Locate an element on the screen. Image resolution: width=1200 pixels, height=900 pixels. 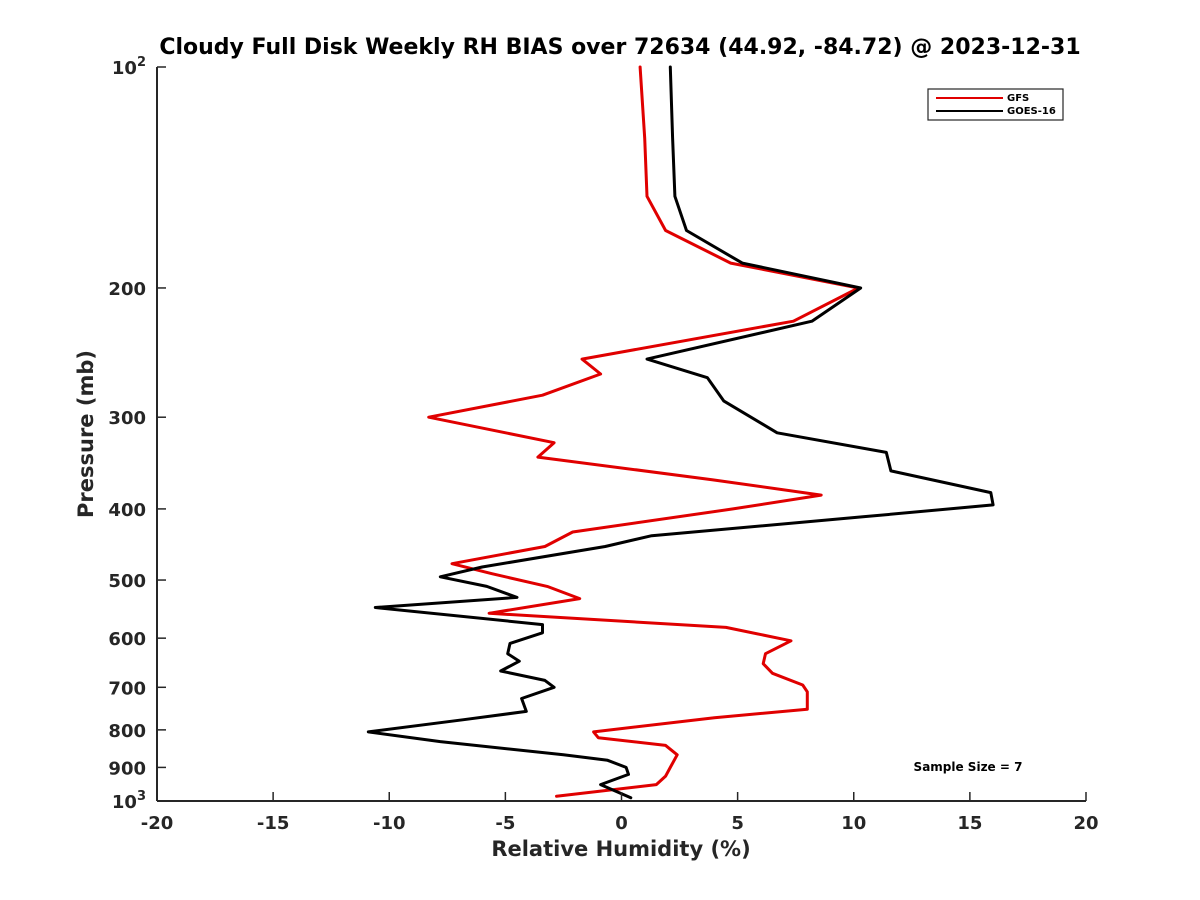
y-tick-label: 200 is located at coordinates (127, 289).